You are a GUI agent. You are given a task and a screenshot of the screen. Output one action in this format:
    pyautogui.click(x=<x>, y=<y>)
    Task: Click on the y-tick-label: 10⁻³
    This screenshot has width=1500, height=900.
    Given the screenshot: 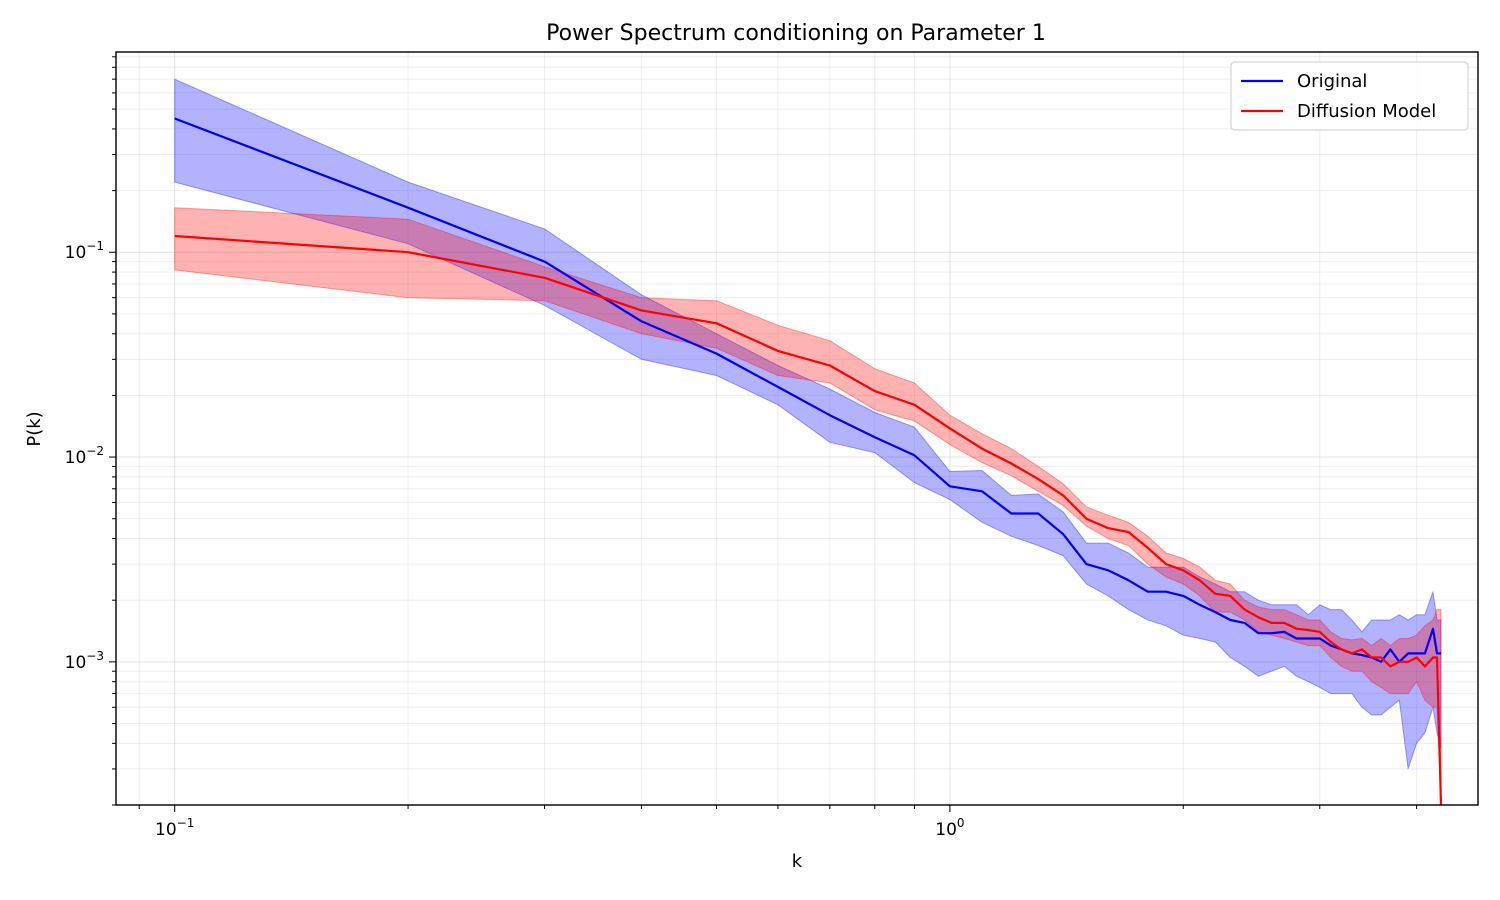 What is the action you would take?
    pyautogui.click(x=84, y=661)
    